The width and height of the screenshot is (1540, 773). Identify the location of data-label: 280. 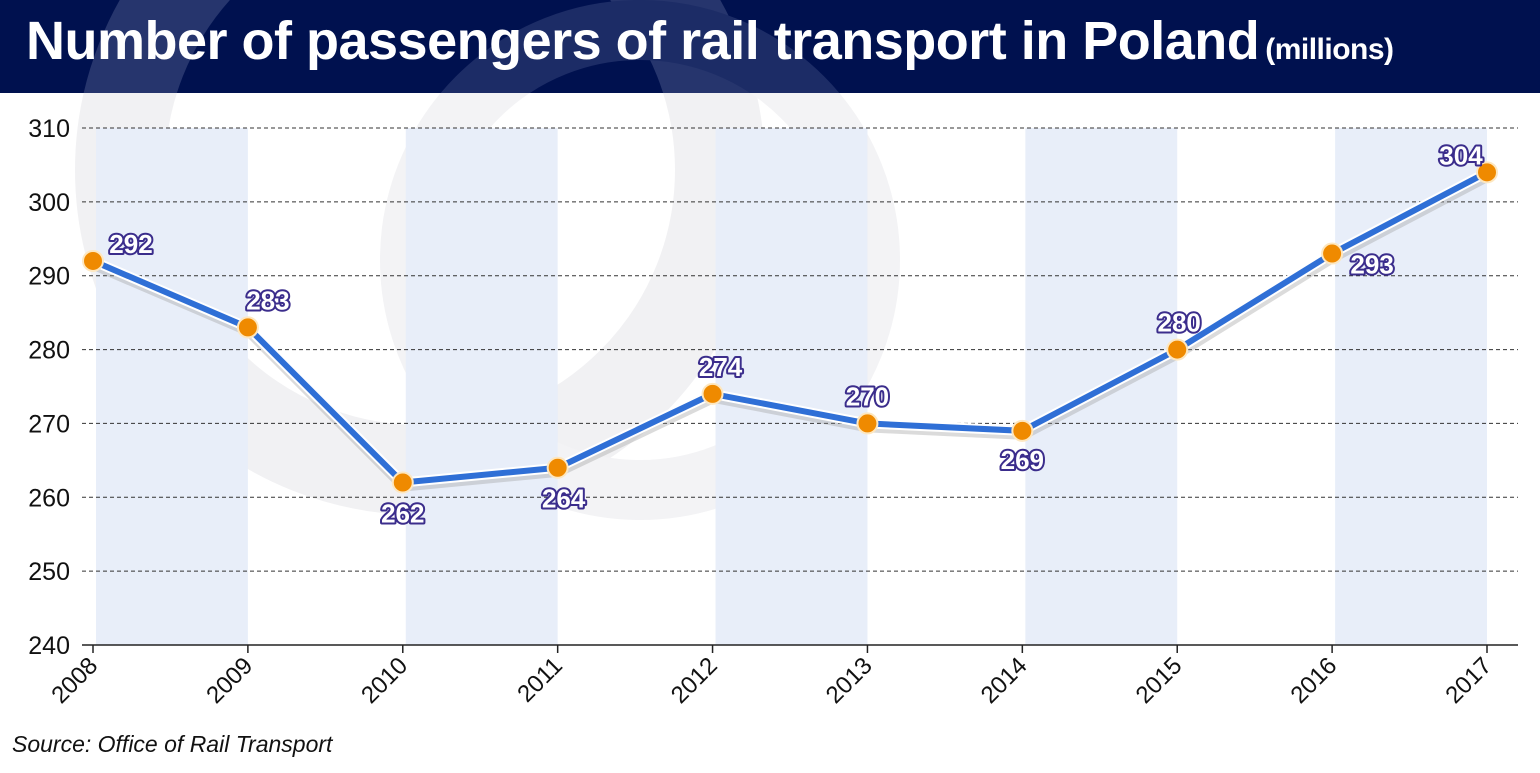
(1179, 323).